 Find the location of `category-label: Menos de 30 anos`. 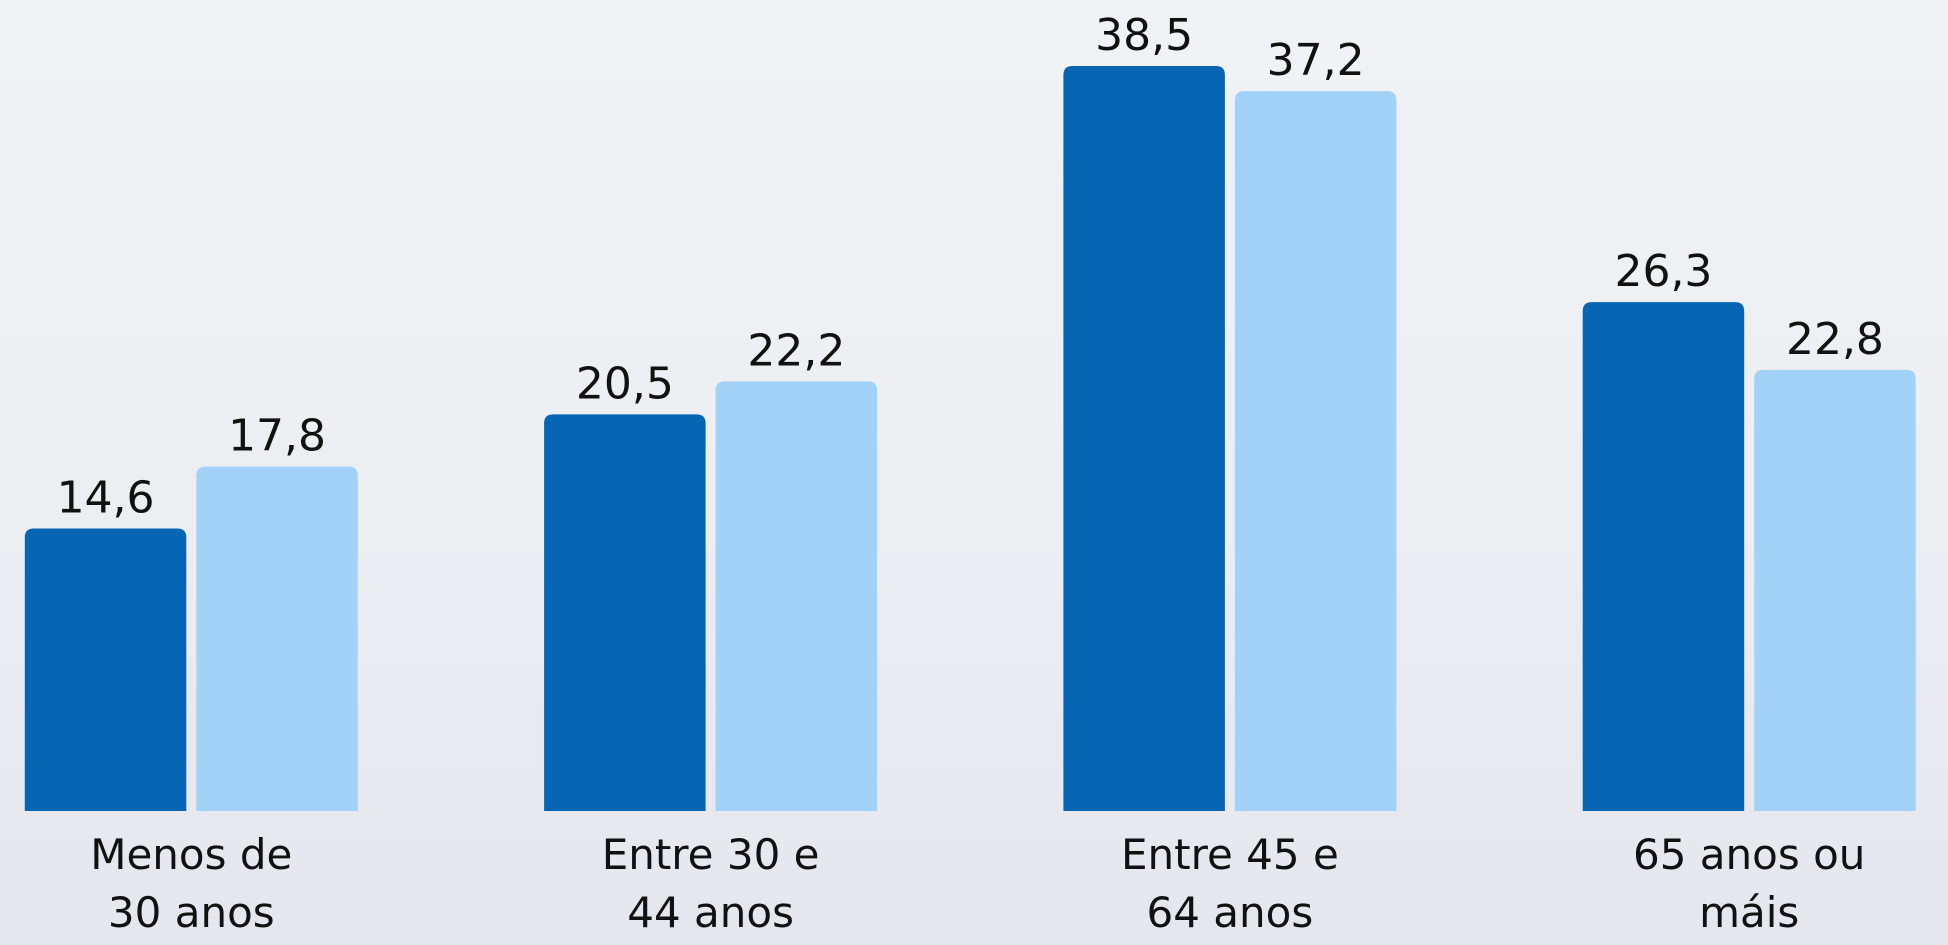

category-label: Menos de 30 anos is located at coordinates (191, 883).